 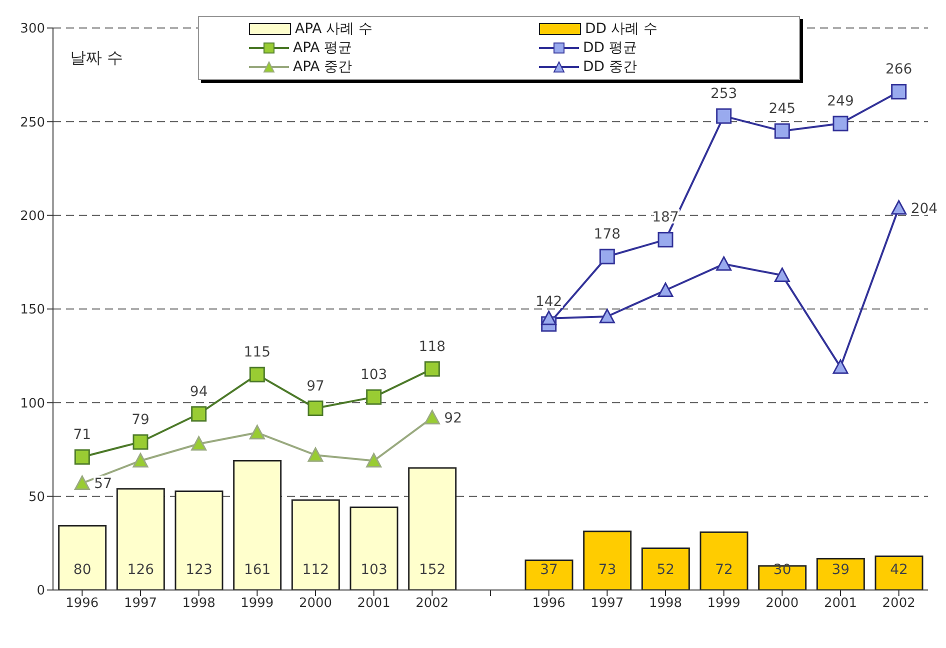 What do you see at coordinates (607, 234) in the screenshot?
I see `data-label: 178` at bounding box center [607, 234].